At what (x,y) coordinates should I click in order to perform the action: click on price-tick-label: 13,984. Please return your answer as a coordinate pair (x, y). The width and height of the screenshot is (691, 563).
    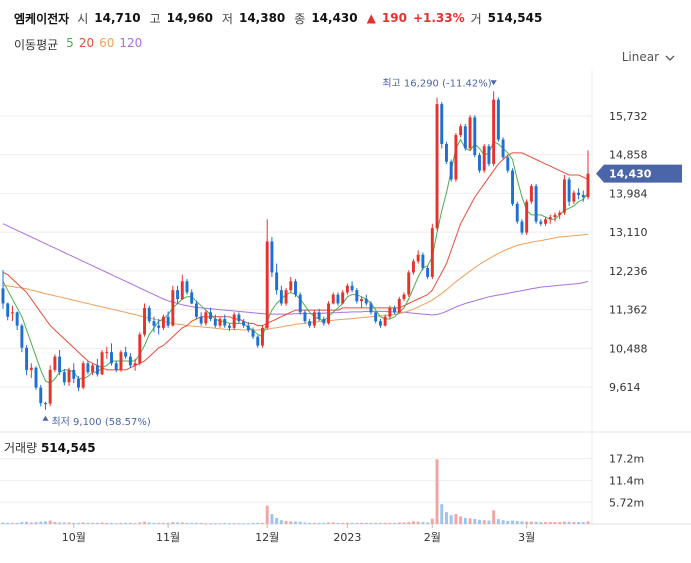
    Looking at the image, I should click on (628, 193).